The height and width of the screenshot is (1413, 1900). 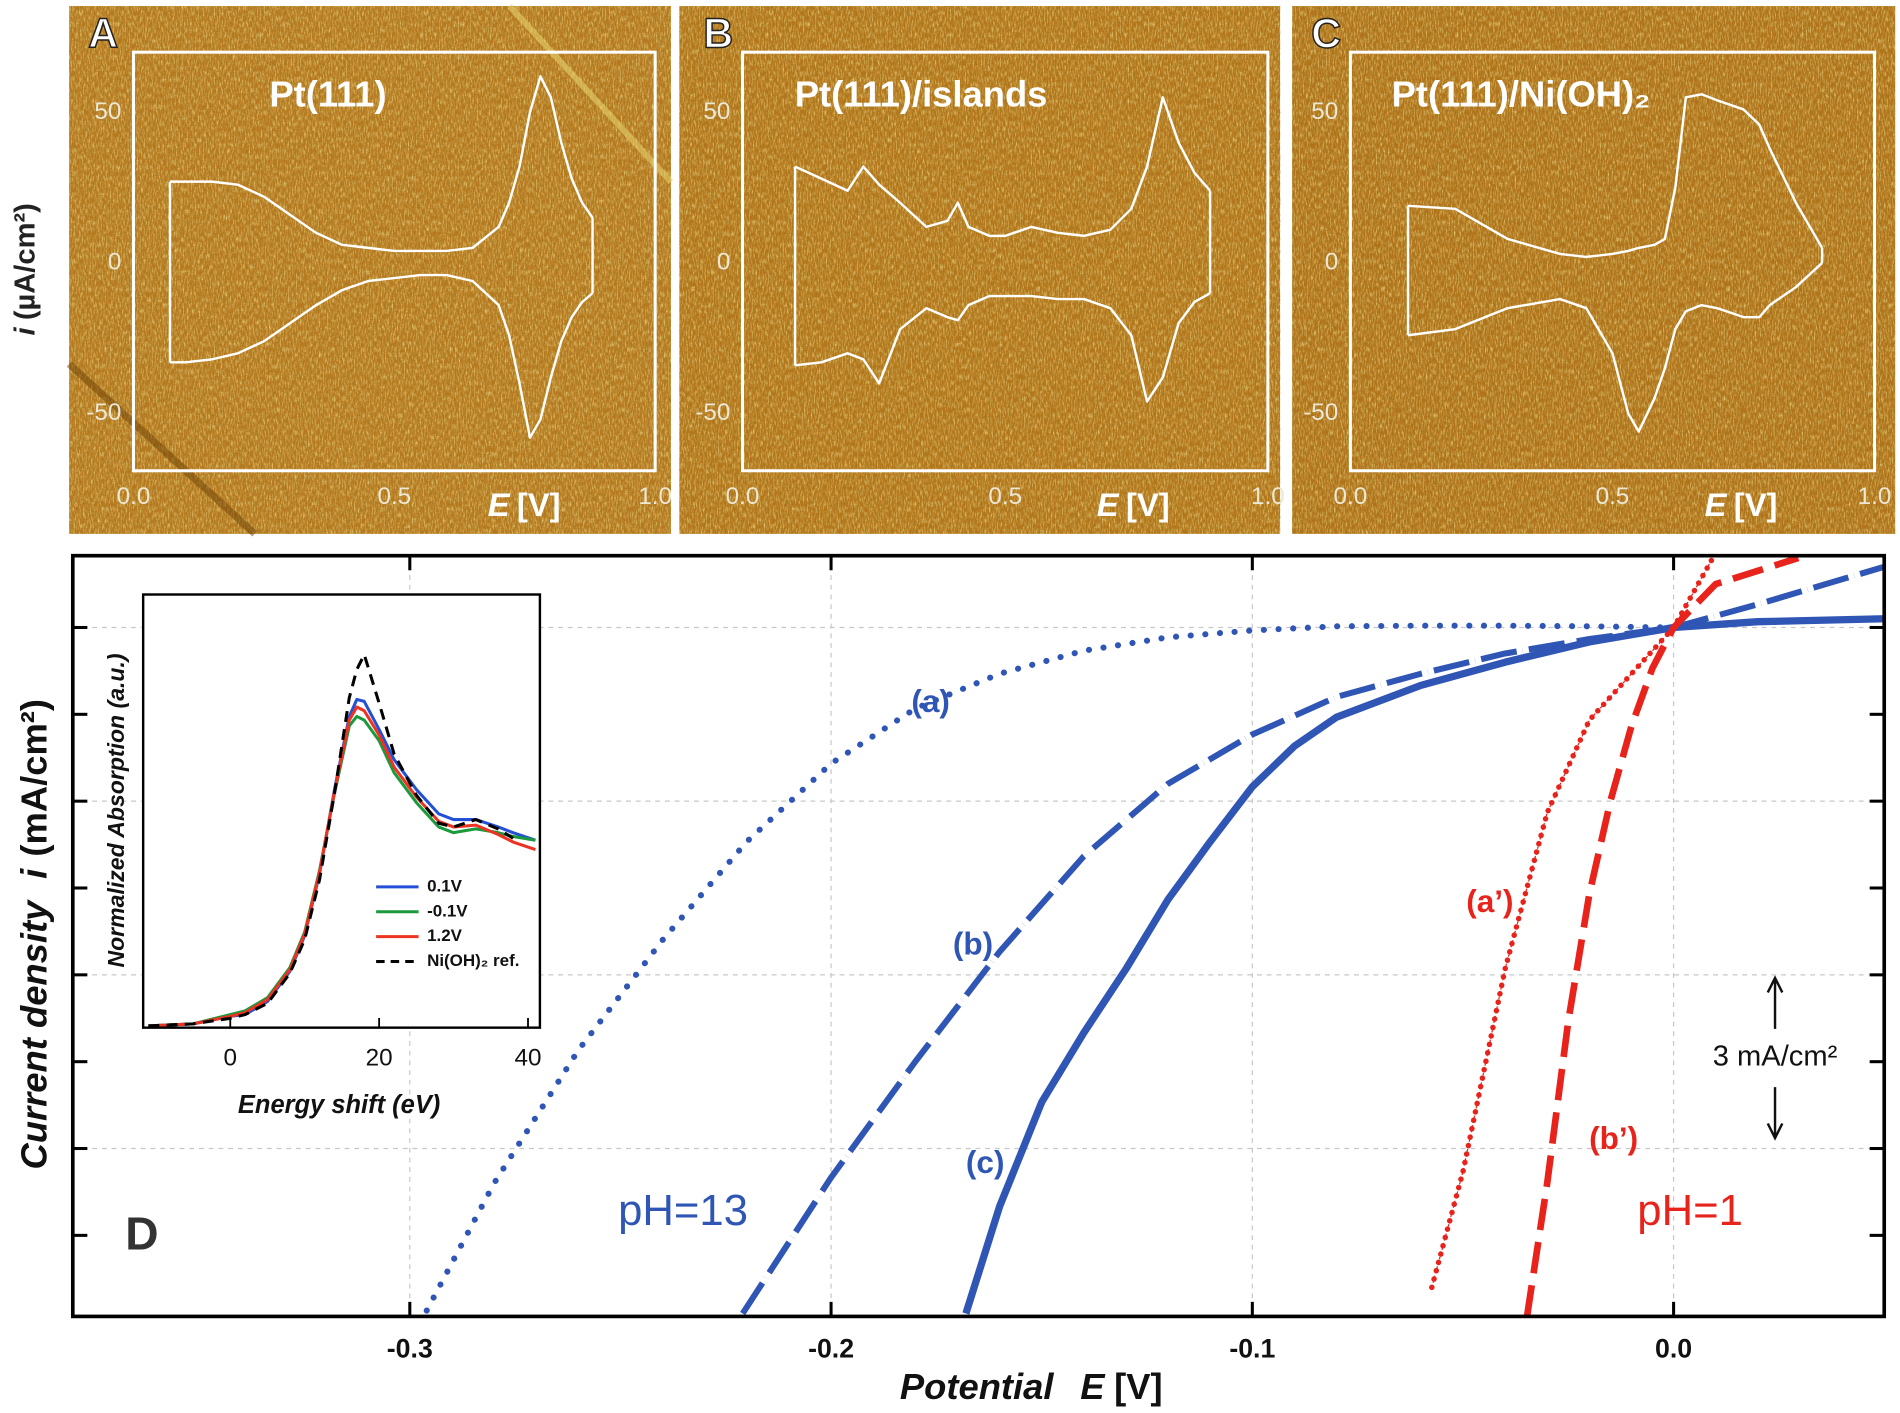 I want to click on y-axis-label-part: Current density, so click(x=33, y=1034).